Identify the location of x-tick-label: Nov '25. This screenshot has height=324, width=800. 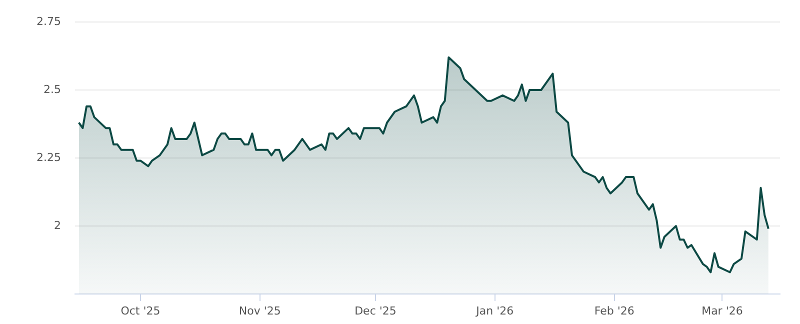
(259, 311).